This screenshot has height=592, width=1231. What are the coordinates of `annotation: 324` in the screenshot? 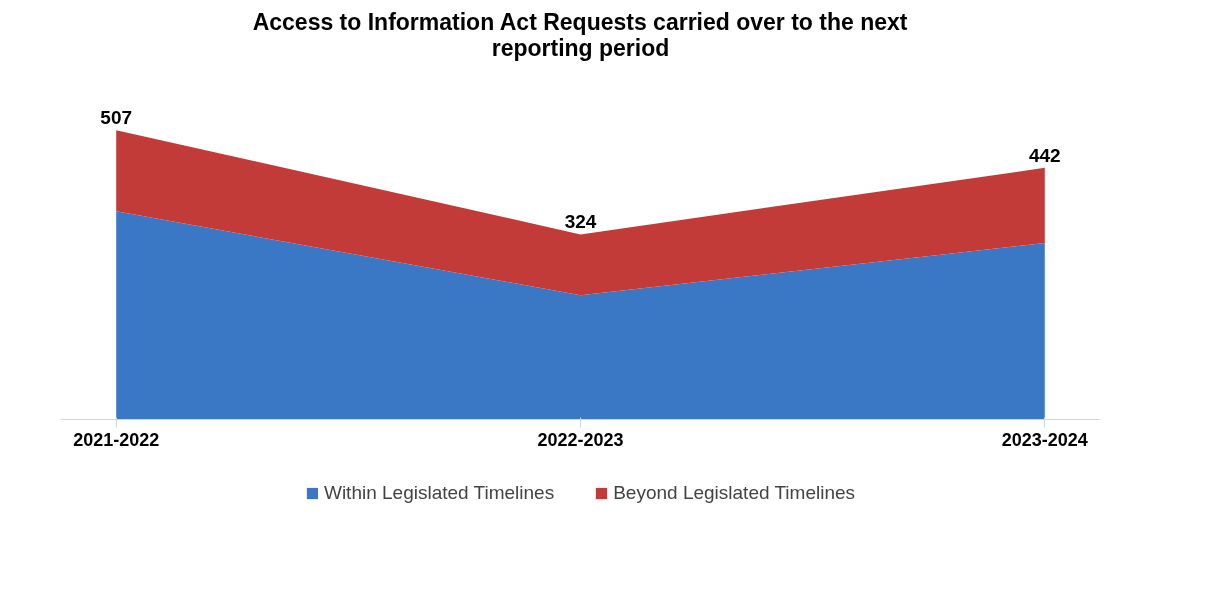 It's located at (580, 222).